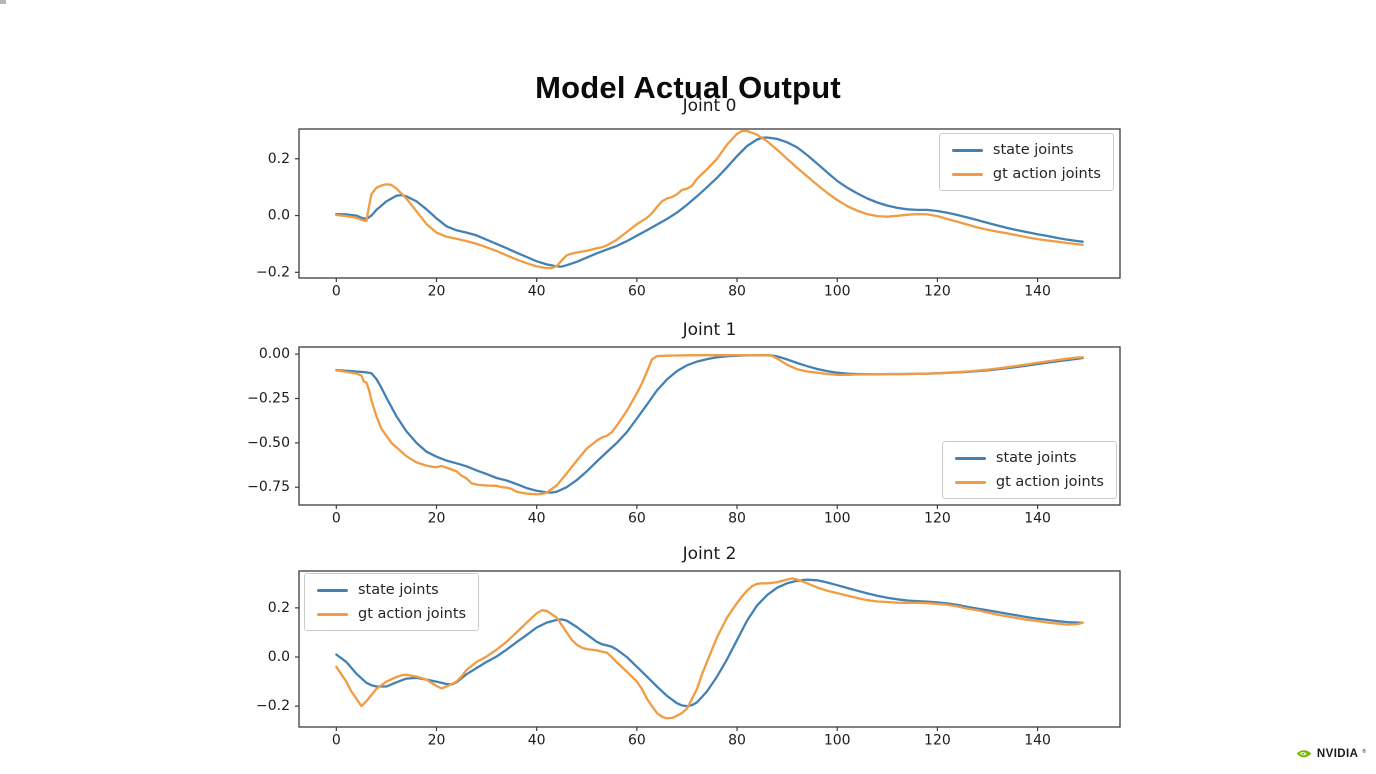  I want to click on subplot-joint-1: 0 20 40 60 80 100 120 140 0.00 −0.25 −0.50 −0.75, so click(684, 436).